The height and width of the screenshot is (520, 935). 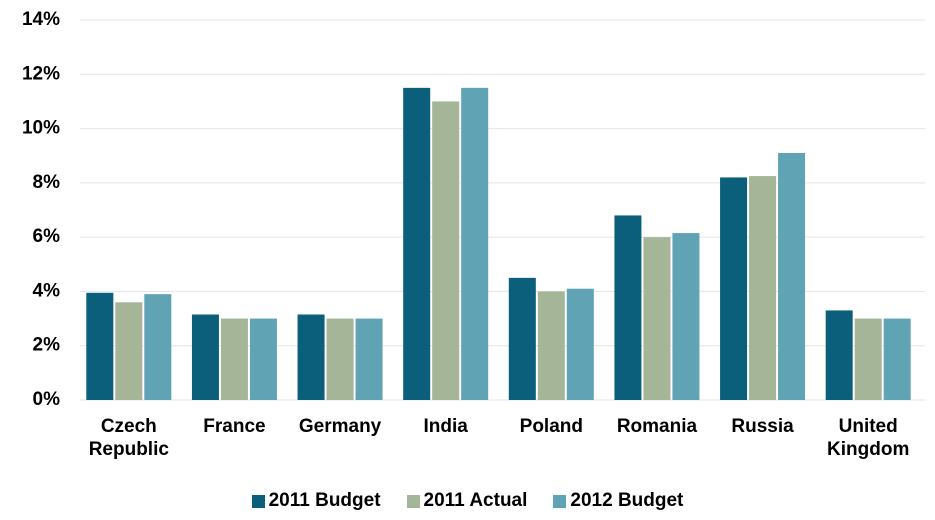 I want to click on x-tick-label: Romania, so click(x=657, y=426).